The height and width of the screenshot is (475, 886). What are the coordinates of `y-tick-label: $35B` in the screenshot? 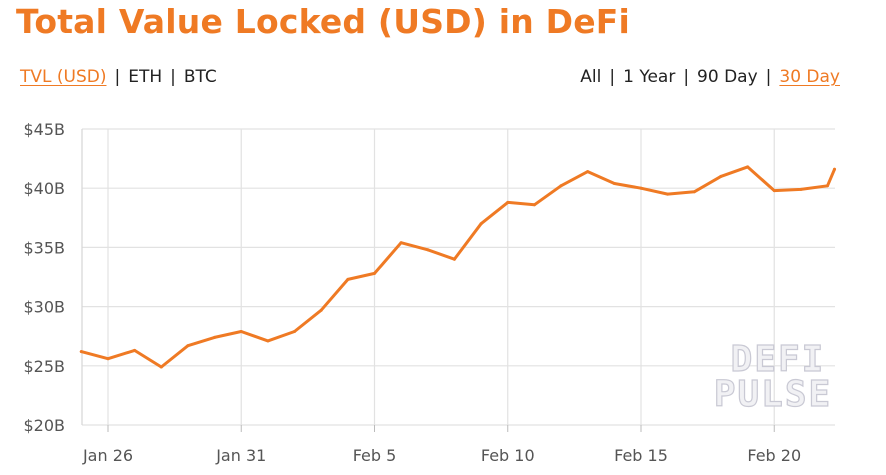 It's located at (44, 247).